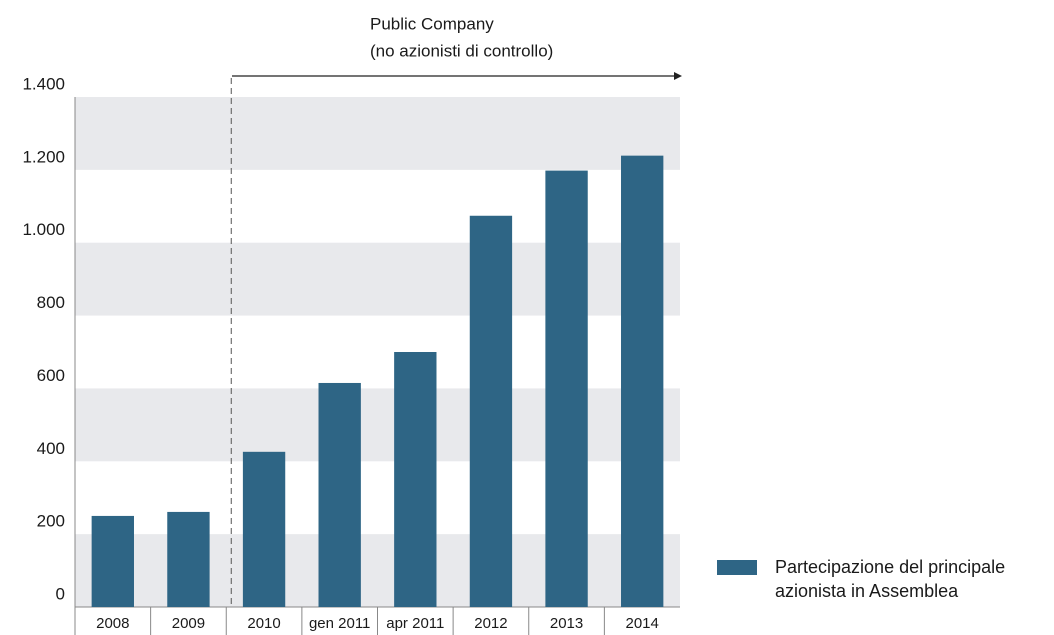 This screenshot has width=1054, height=635. Describe the element at coordinates (60, 593) in the screenshot. I see `y-tick-label: 0` at that location.